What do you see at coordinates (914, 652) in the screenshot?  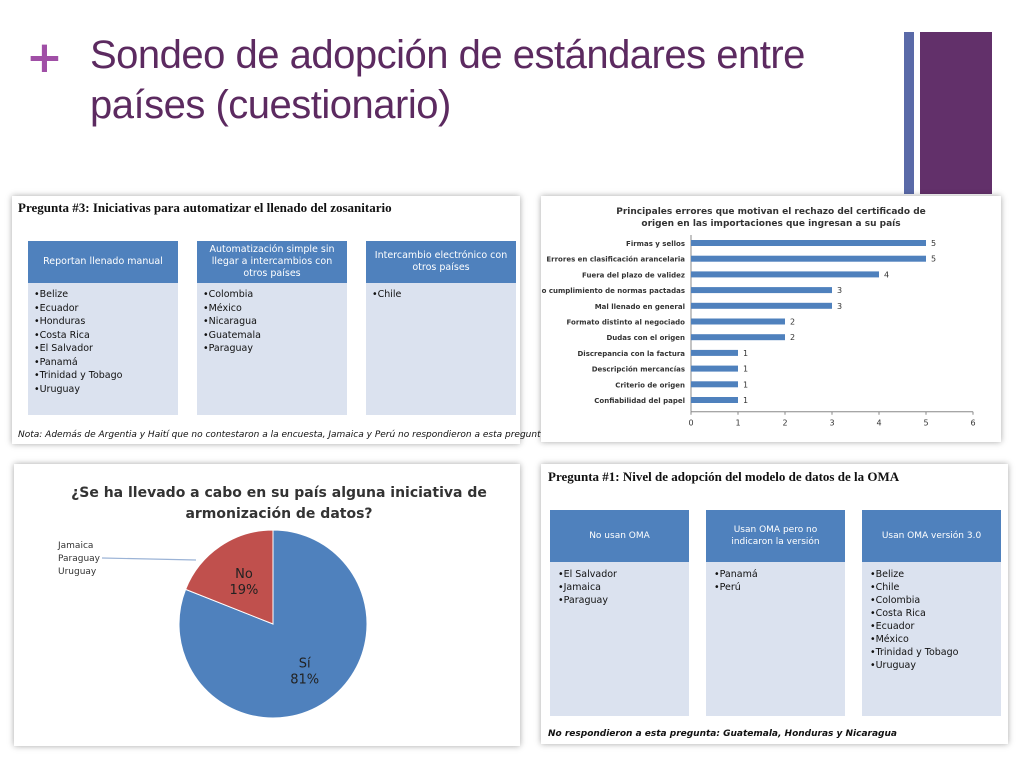 I see `list-item: •Trinidad y Tobago` at bounding box center [914, 652].